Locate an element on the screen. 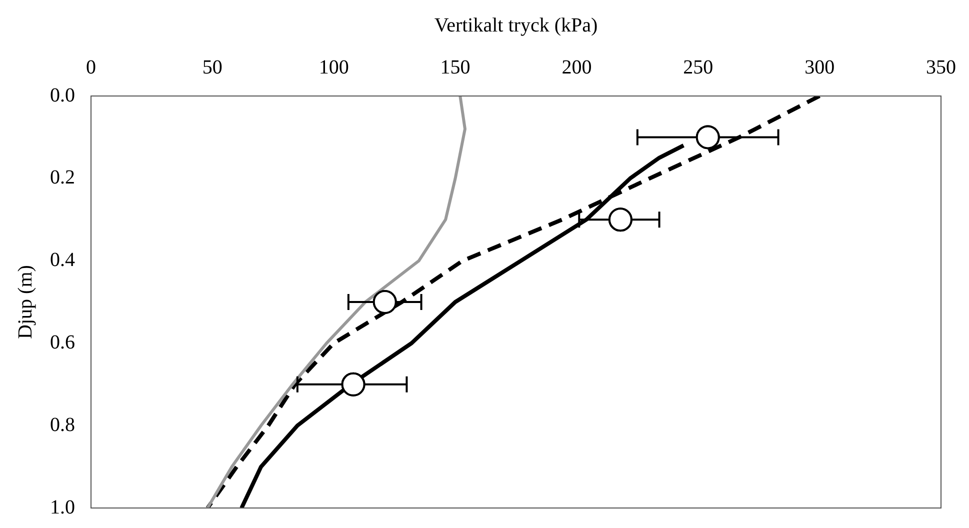 This screenshot has height=528, width=969. x-axis-title: Vertikalt tryck (kPa) is located at coordinates (516, 25).